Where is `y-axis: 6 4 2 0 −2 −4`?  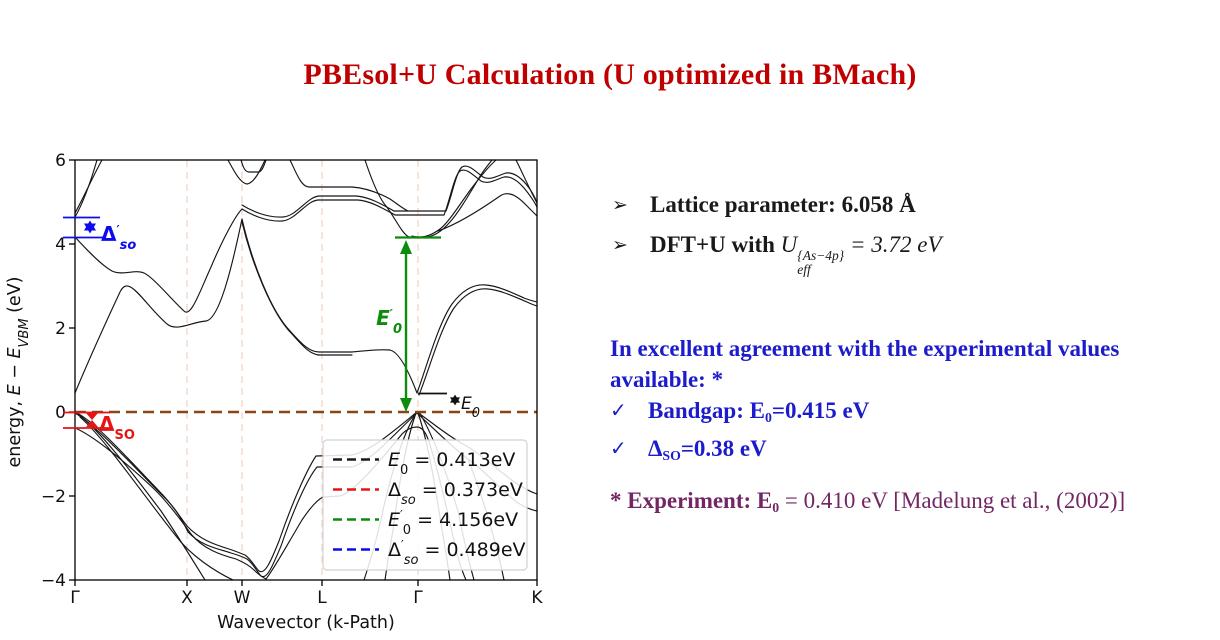 y-axis: 6 4 2 0 −2 −4 is located at coordinates (58, 371).